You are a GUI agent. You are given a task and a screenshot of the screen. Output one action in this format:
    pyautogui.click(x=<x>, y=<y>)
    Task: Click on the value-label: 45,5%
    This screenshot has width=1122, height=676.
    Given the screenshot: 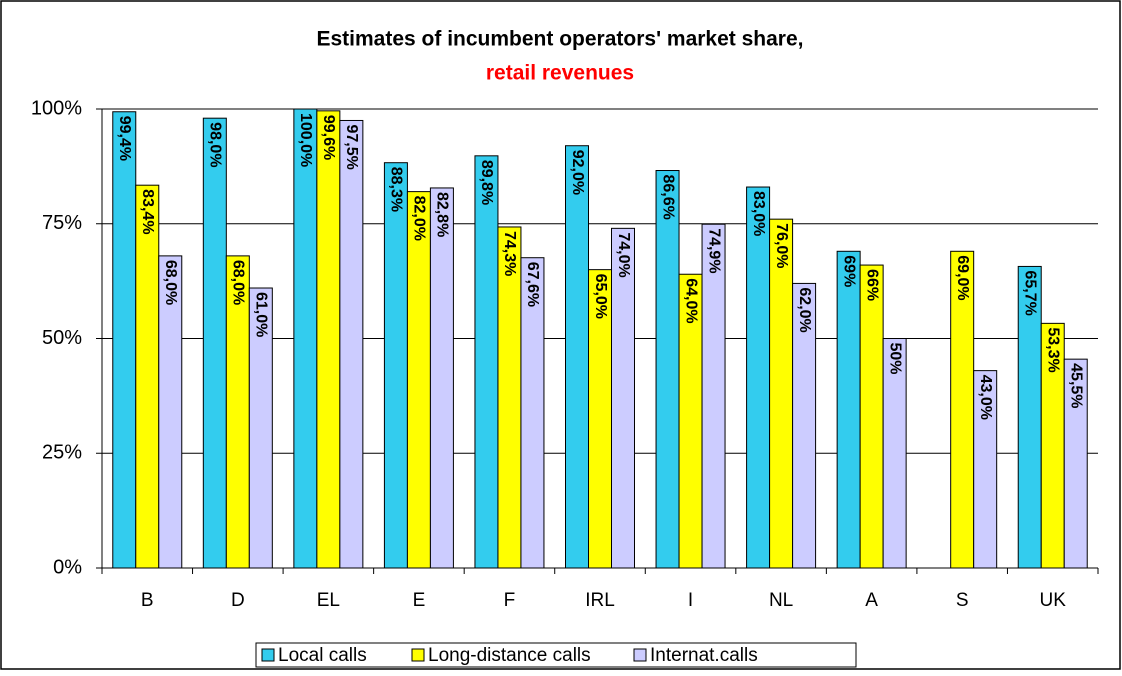 What is the action you would take?
    pyautogui.click(x=1075, y=385)
    